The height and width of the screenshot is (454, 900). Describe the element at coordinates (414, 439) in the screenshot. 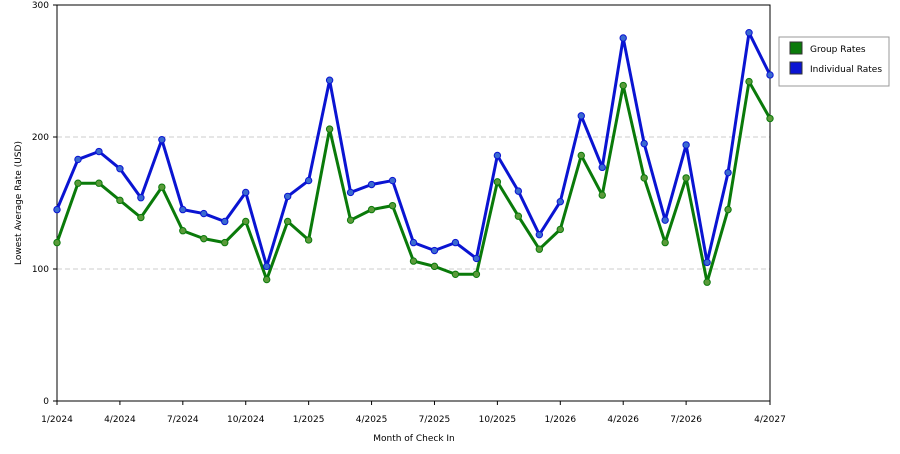

I see `x-axis-label: Month of Check In` at that location.